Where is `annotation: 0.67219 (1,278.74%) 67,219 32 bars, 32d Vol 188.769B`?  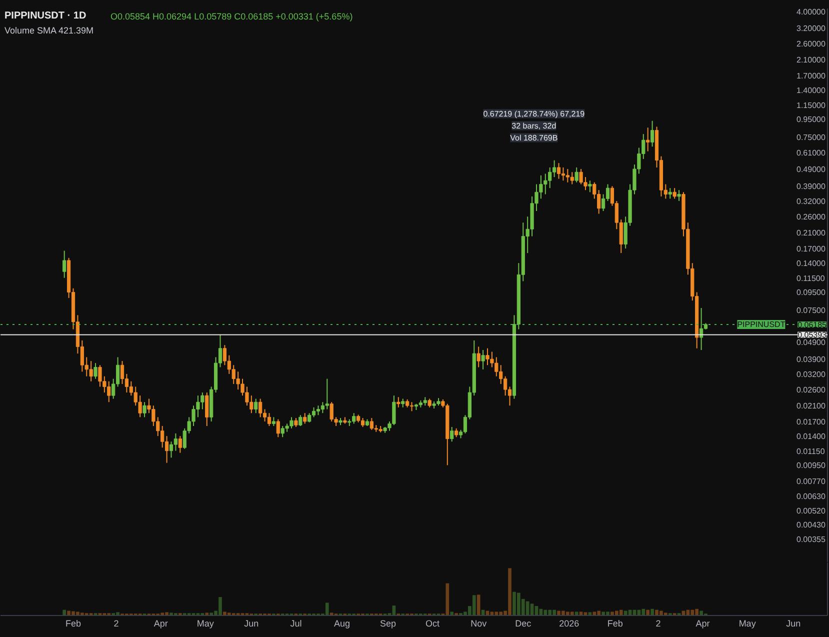
annotation: 0.67219 (1,278.74%) 67,219 32 bars, 32d Vol 188.769B is located at coordinates (534, 125).